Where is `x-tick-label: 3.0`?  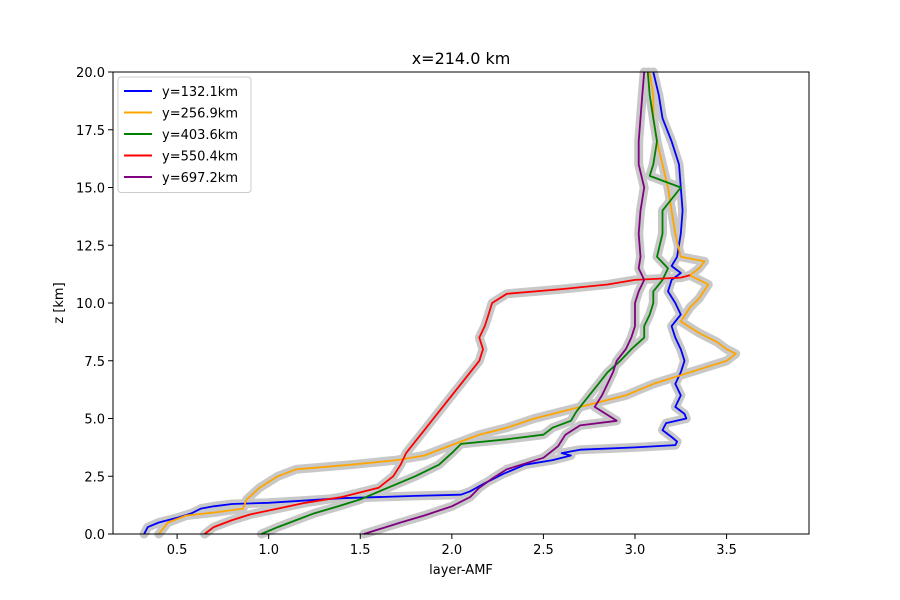 x-tick-label: 3.0 is located at coordinates (635, 550).